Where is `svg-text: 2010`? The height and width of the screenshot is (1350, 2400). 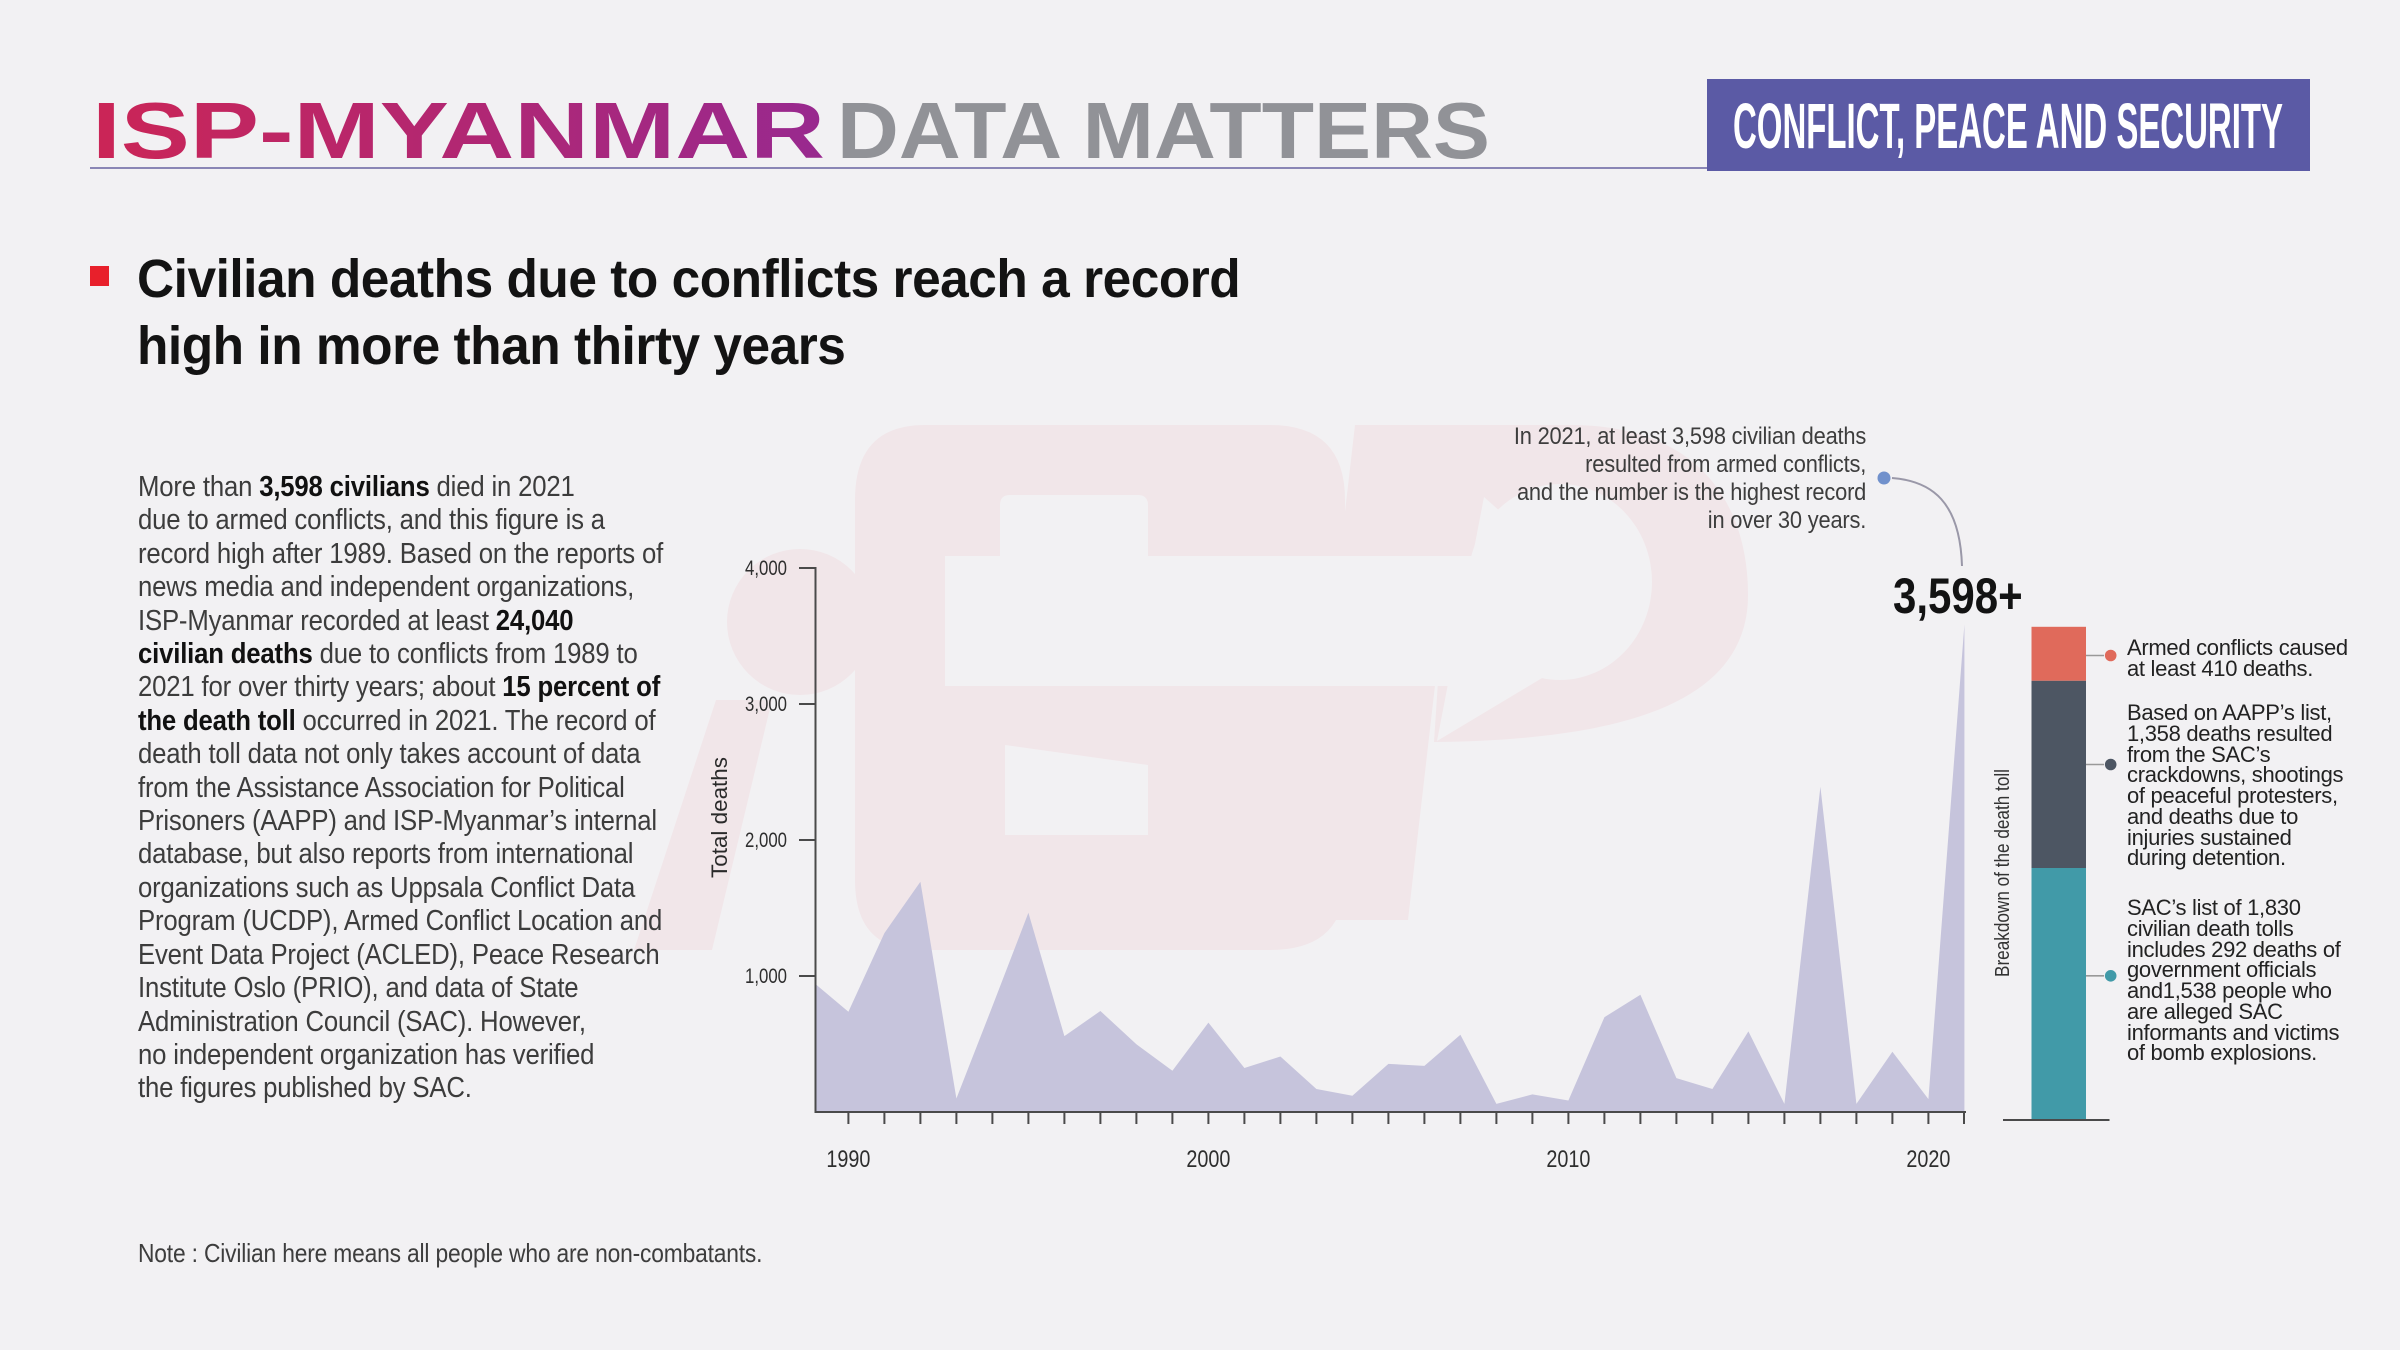
svg-text: 2010 is located at coordinates (1568, 1159).